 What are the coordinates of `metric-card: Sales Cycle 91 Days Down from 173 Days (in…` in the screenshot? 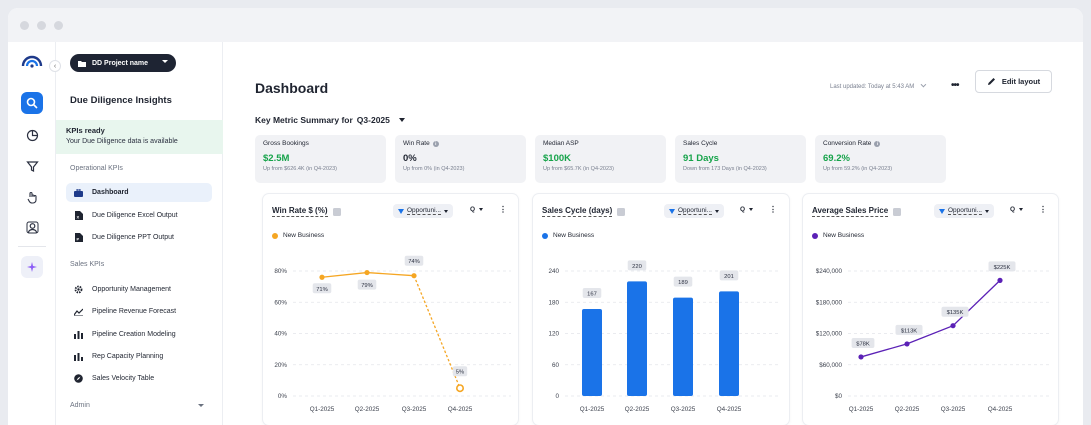 It's located at (740, 159).